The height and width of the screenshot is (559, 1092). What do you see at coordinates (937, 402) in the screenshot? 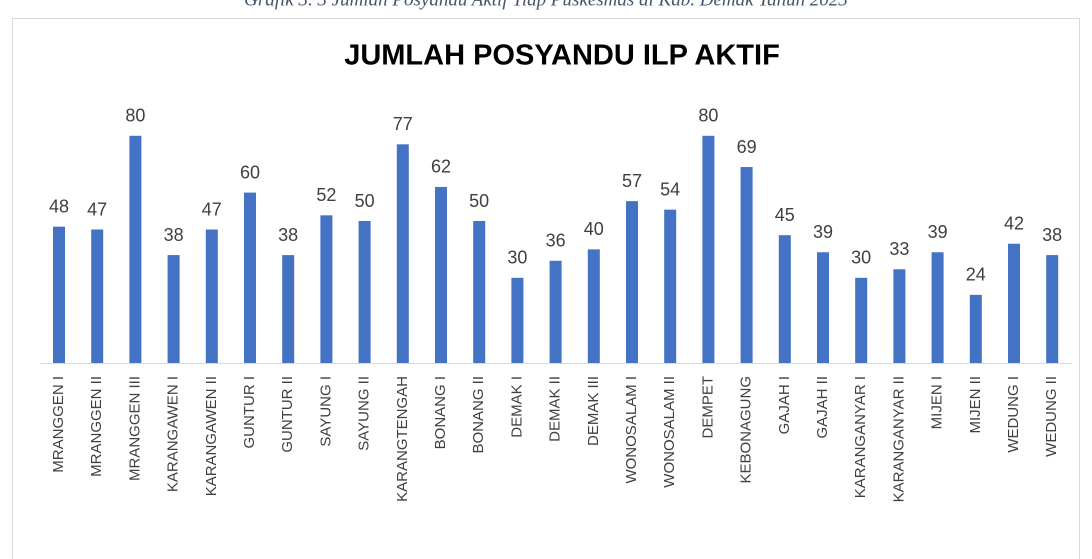
I see `x-tick-label: MIJEN I` at bounding box center [937, 402].